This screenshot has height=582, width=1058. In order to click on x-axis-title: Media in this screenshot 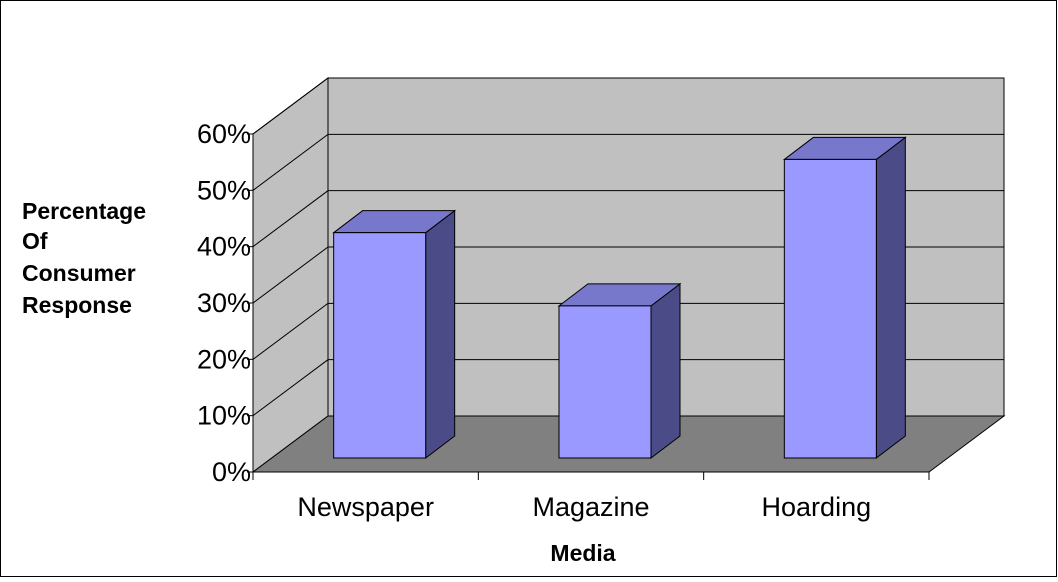, I will do `click(582, 553)`.